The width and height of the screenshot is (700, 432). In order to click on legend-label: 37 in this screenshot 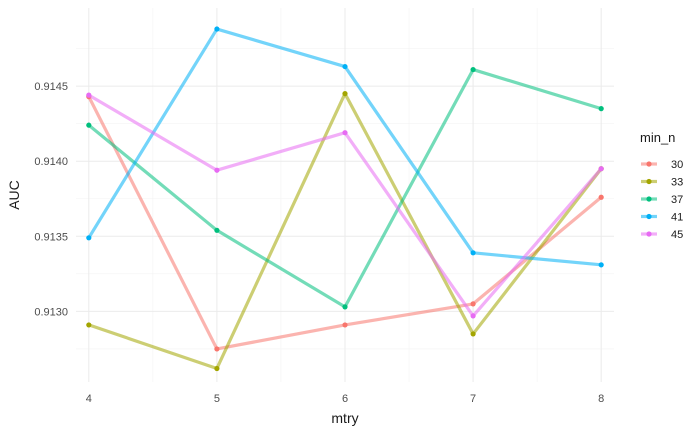, I will do `click(677, 200)`.